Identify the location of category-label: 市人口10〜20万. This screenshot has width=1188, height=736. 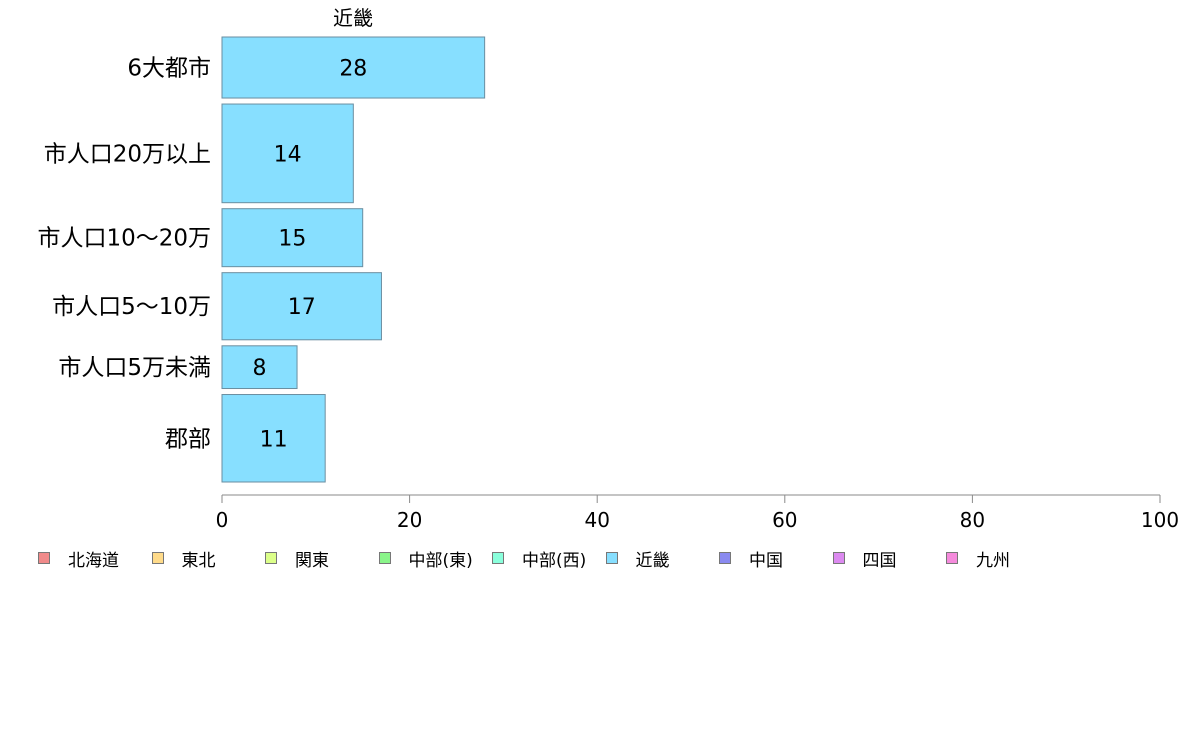
(124, 239).